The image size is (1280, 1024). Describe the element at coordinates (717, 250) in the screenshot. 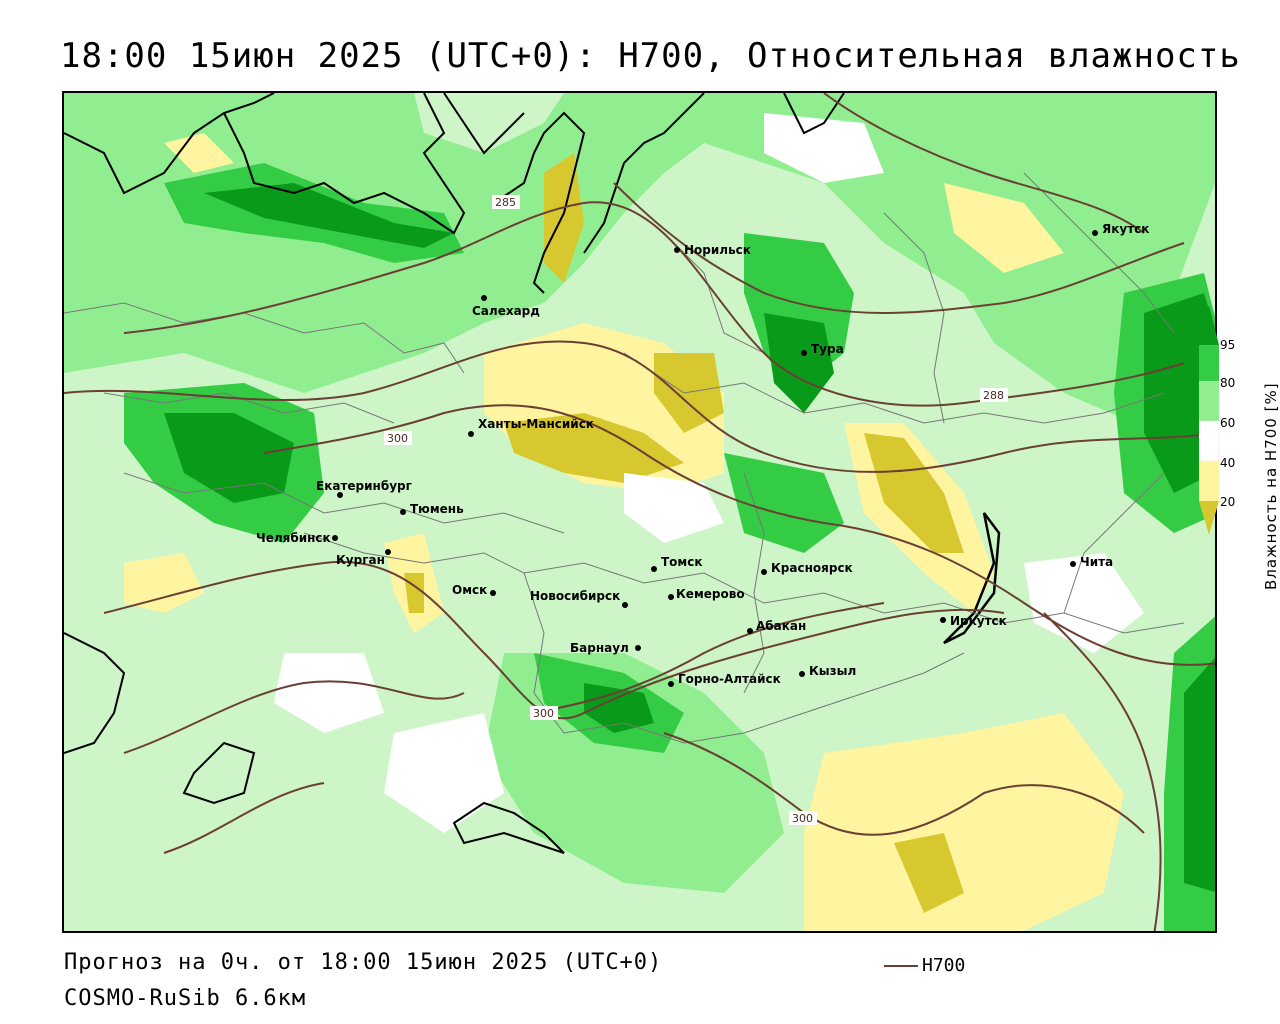

I see `svg-text: Норильск` at that location.